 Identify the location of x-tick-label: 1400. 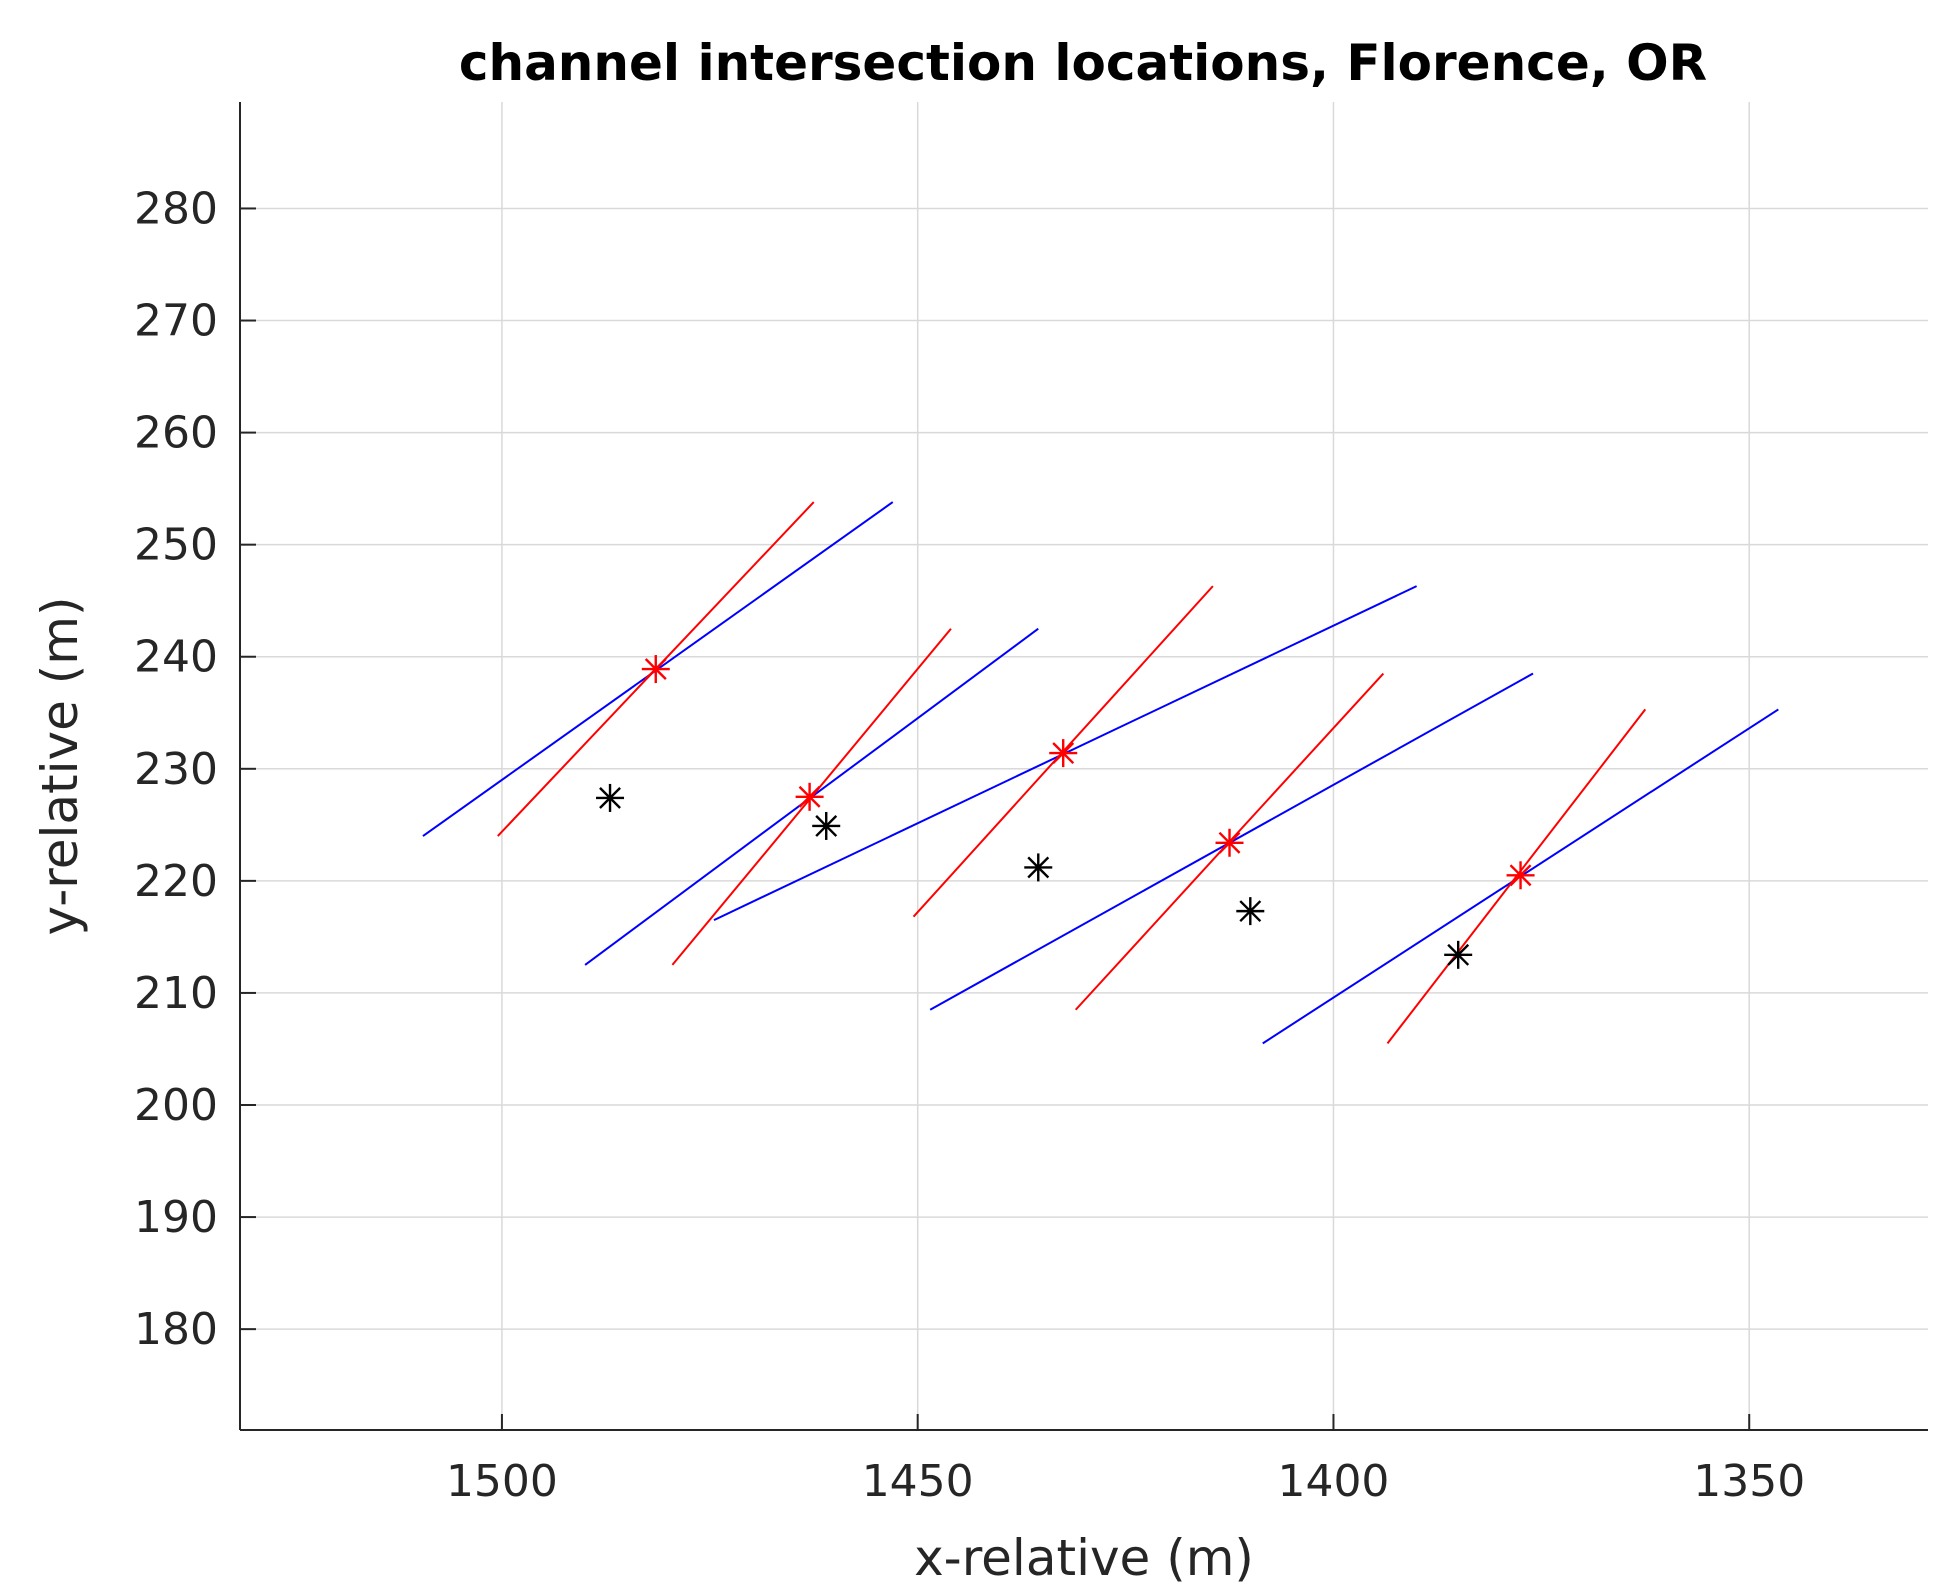
(1333, 1481).